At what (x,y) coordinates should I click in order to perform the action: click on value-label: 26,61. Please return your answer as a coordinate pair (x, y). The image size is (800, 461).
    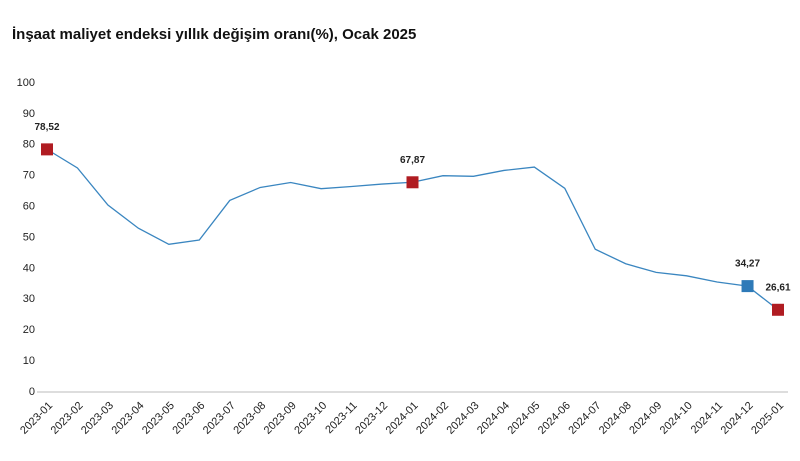
    Looking at the image, I should click on (777, 287).